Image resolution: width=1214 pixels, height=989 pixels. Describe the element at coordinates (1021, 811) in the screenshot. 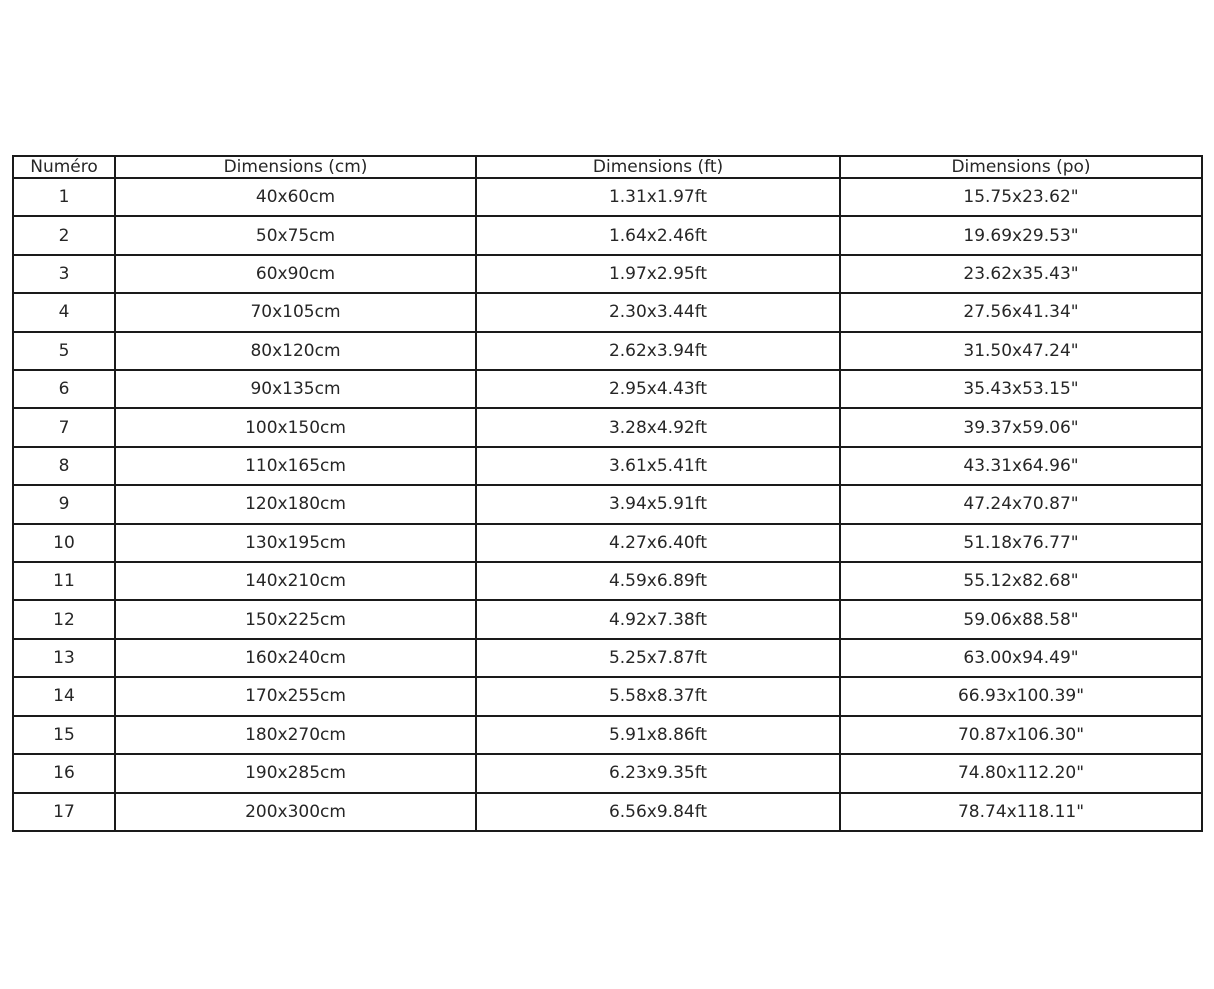

I see `cell-dimensions-po: 78.74x118.11"` at that location.